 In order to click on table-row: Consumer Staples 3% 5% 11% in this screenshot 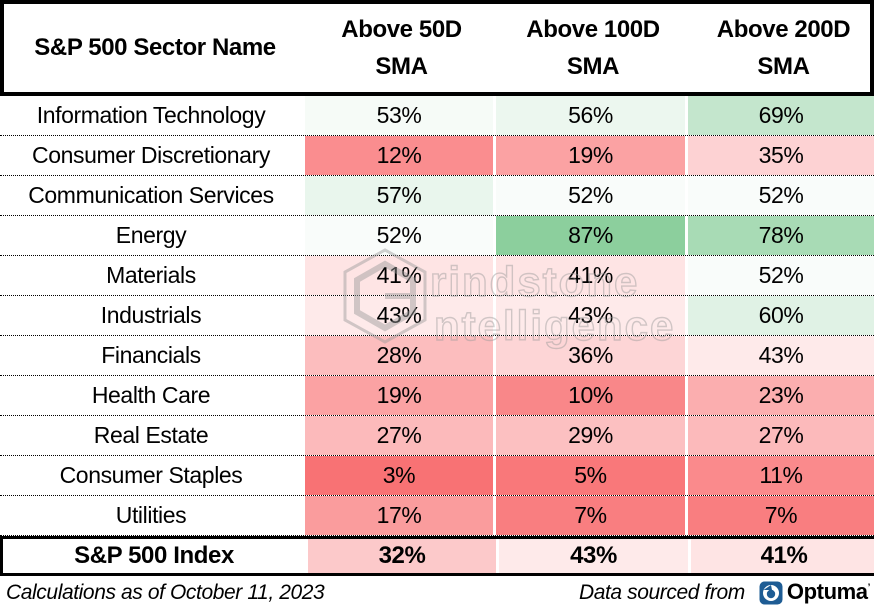, I will do `click(437, 476)`.